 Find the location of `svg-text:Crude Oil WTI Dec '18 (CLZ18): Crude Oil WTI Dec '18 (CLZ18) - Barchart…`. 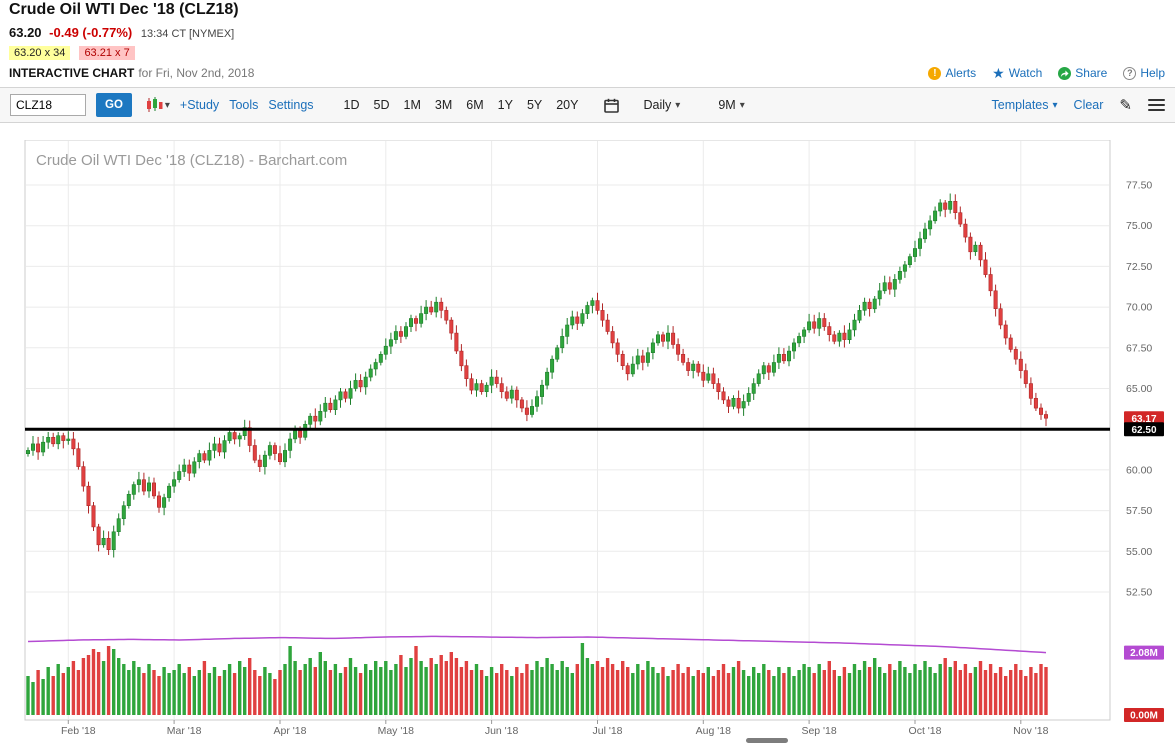

svg-text:Crude Oil WTI Dec '18 (CLZ18): Crude Oil WTI Dec '18 (CLZ18) - Barchart… is located at coordinates (191, 160).